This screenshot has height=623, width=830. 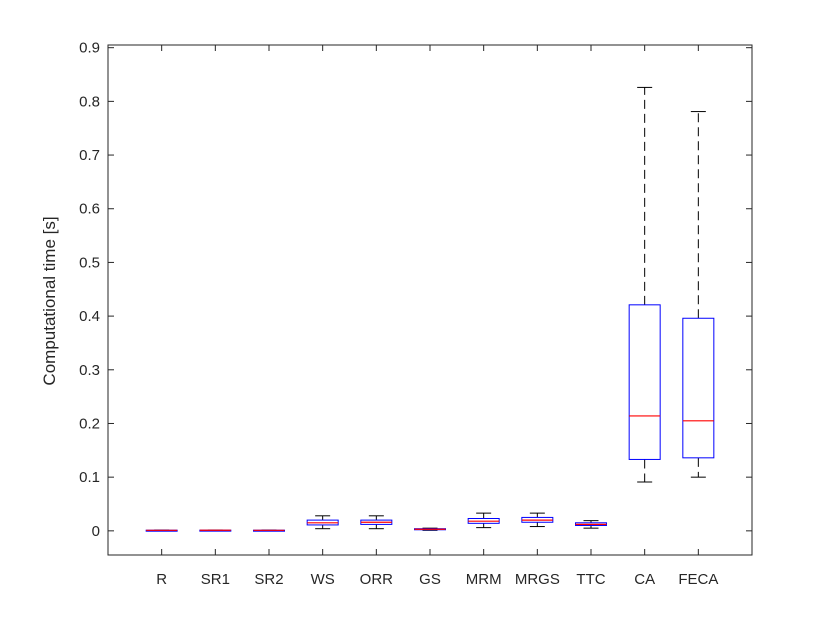 I want to click on y-tick-label: 0.9, so click(x=89, y=48).